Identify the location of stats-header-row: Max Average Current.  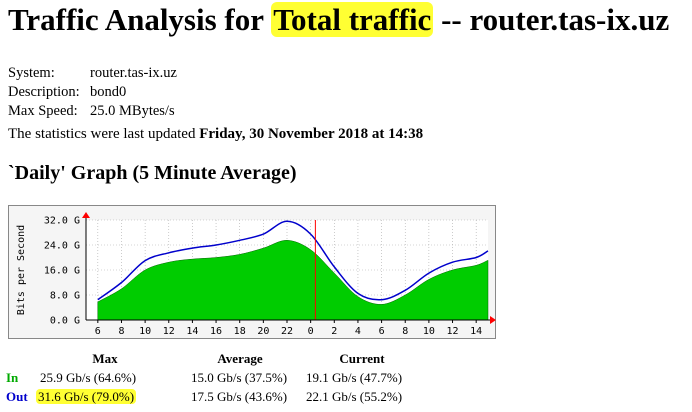
(214, 358).